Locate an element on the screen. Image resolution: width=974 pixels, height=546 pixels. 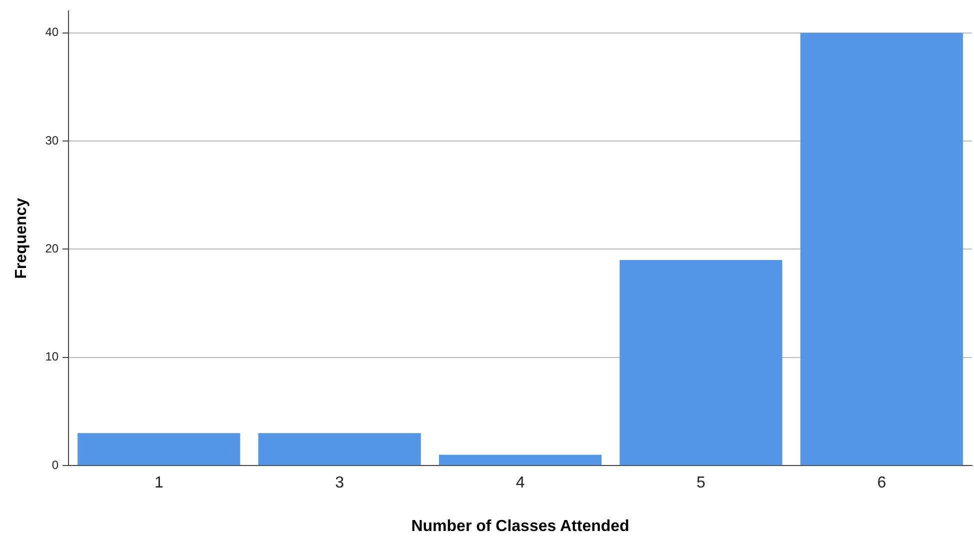
x-tick-label: 3 is located at coordinates (339, 483).